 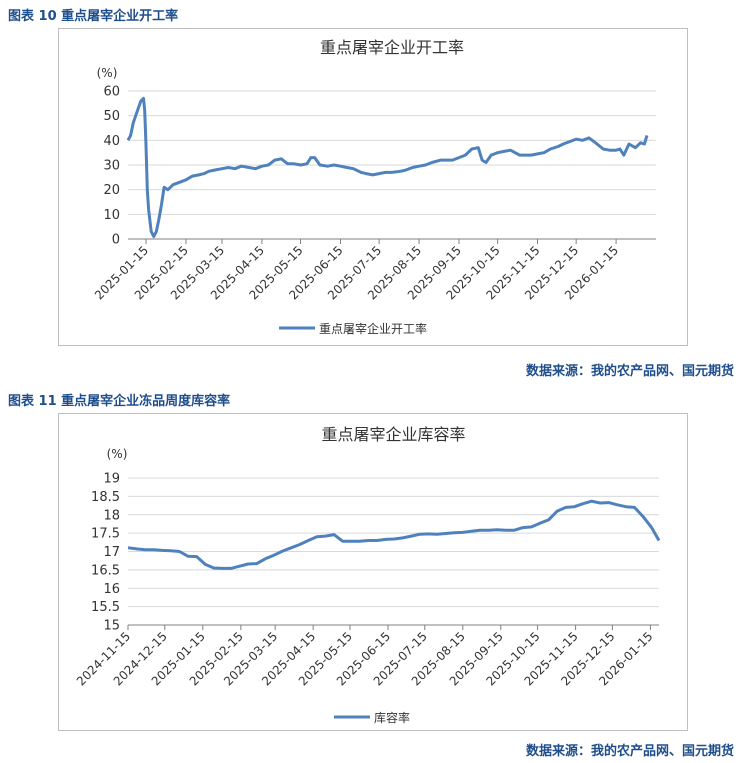 What do you see at coordinates (111, 141) in the screenshot?
I see `y-tick-label: 40` at bounding box center [111, 141].